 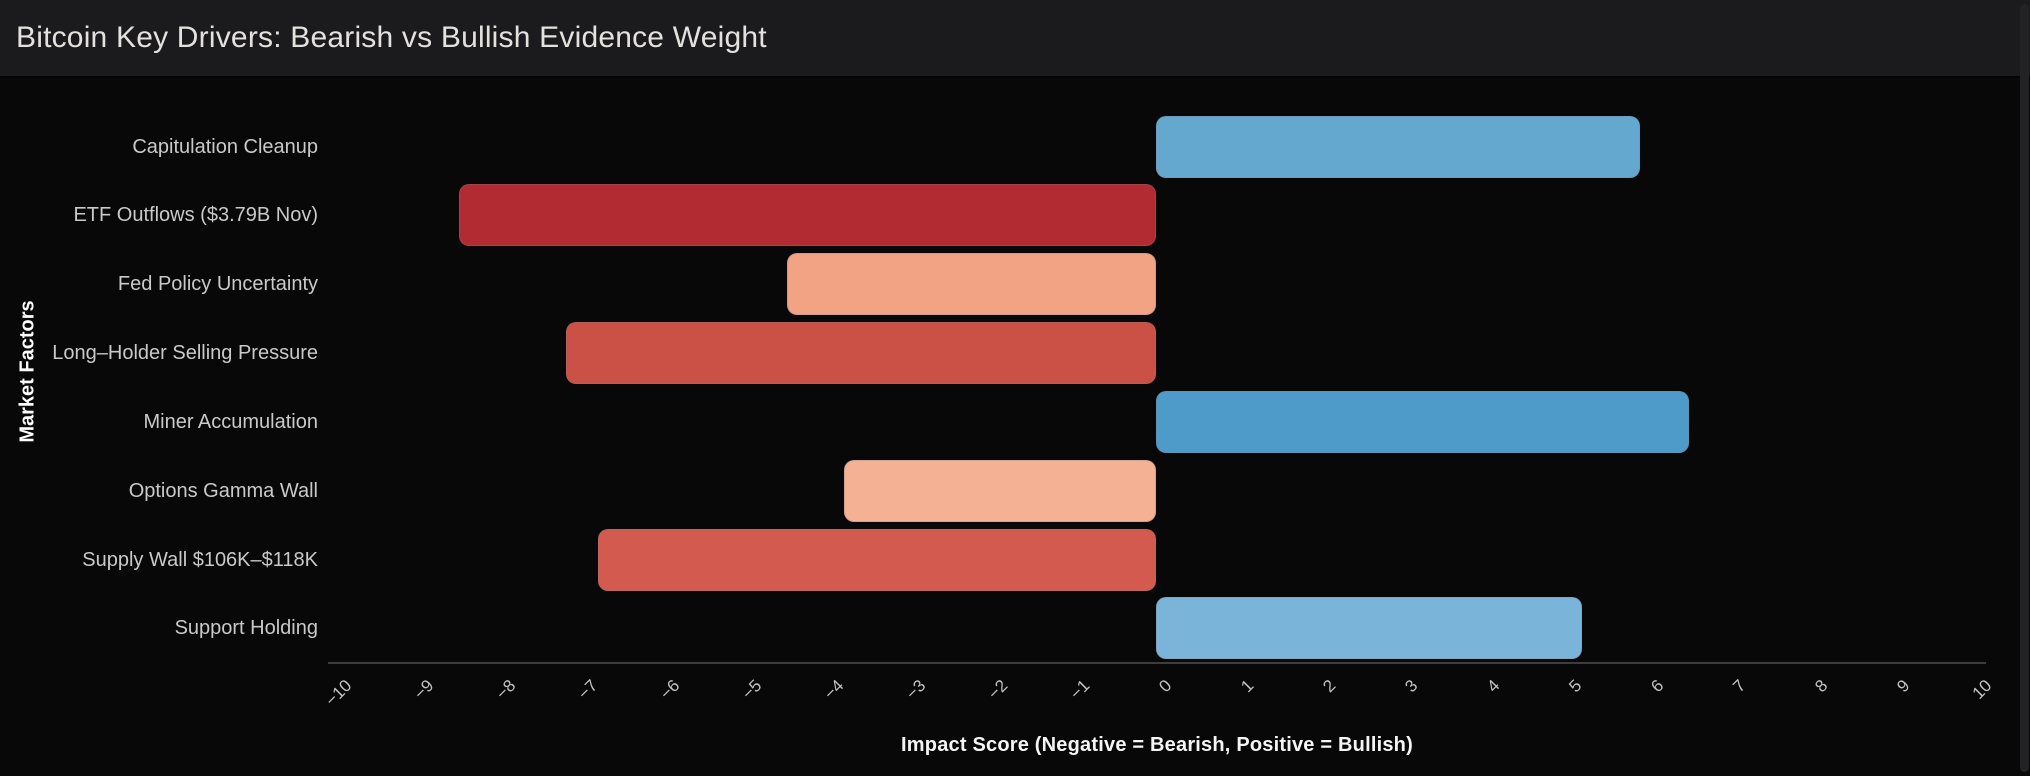 What do you see at coordinates (338, 693) in the screenshot?
I see `x-tick-label: −10` at bounding box center [338, 693].